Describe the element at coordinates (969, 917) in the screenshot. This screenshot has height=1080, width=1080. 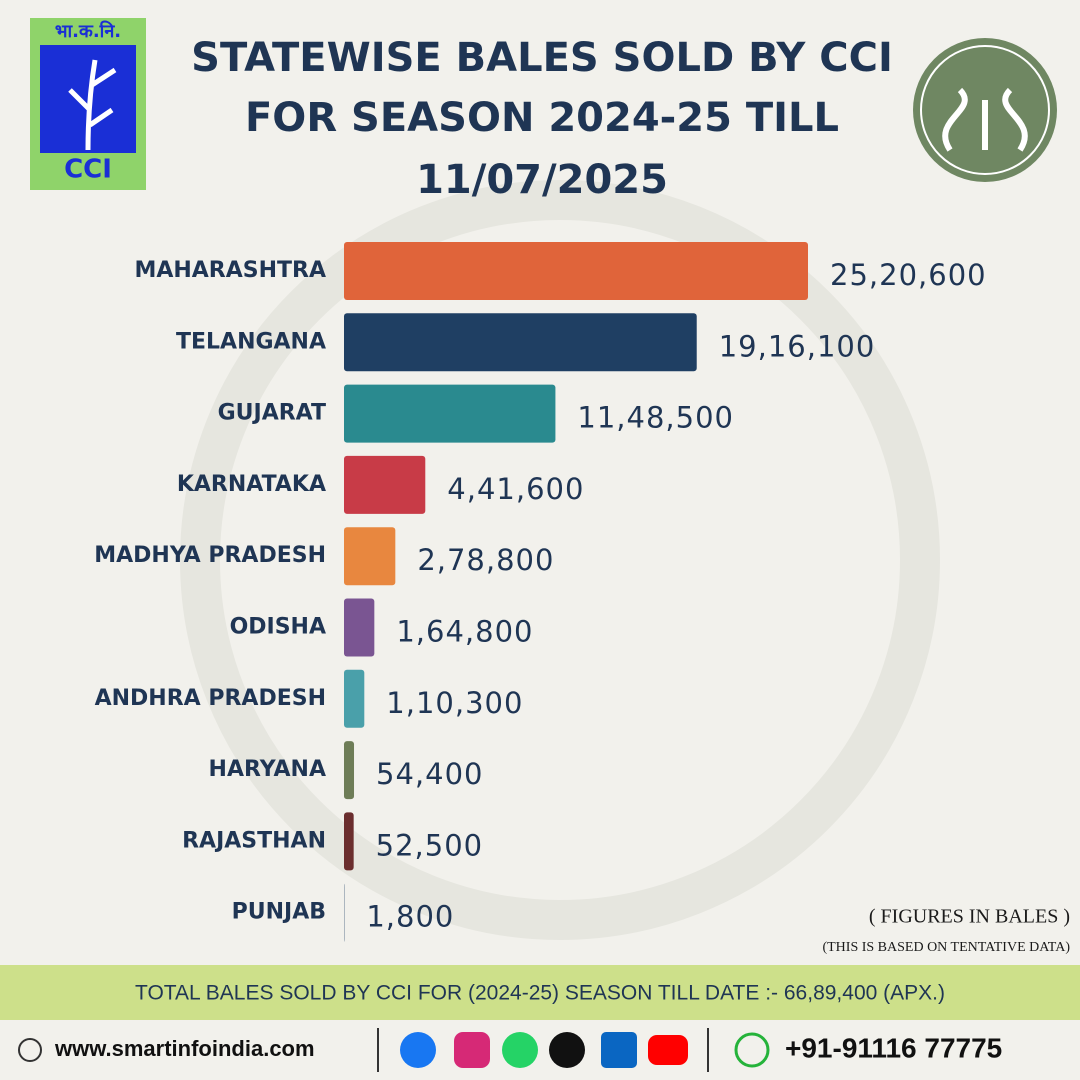
I see `note: ( FIGURES IN BALES )` at that location.